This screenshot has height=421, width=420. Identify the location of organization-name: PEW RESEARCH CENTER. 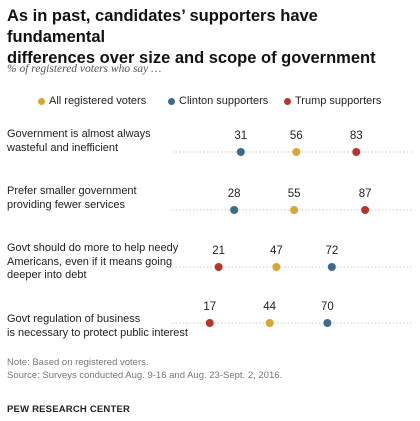
(69, 409).